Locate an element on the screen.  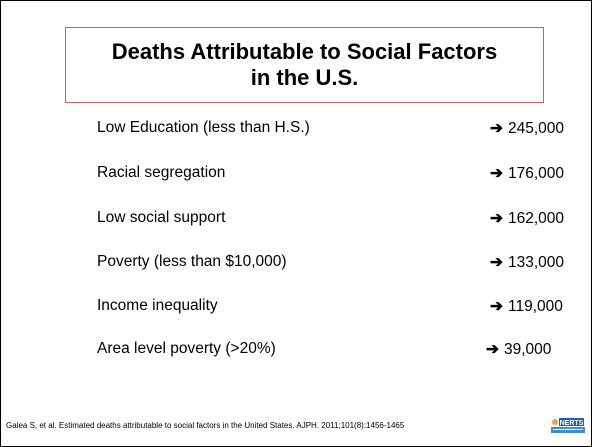
factor-label: Poverty (less than $10,000) is located at coordinates (192, 261).